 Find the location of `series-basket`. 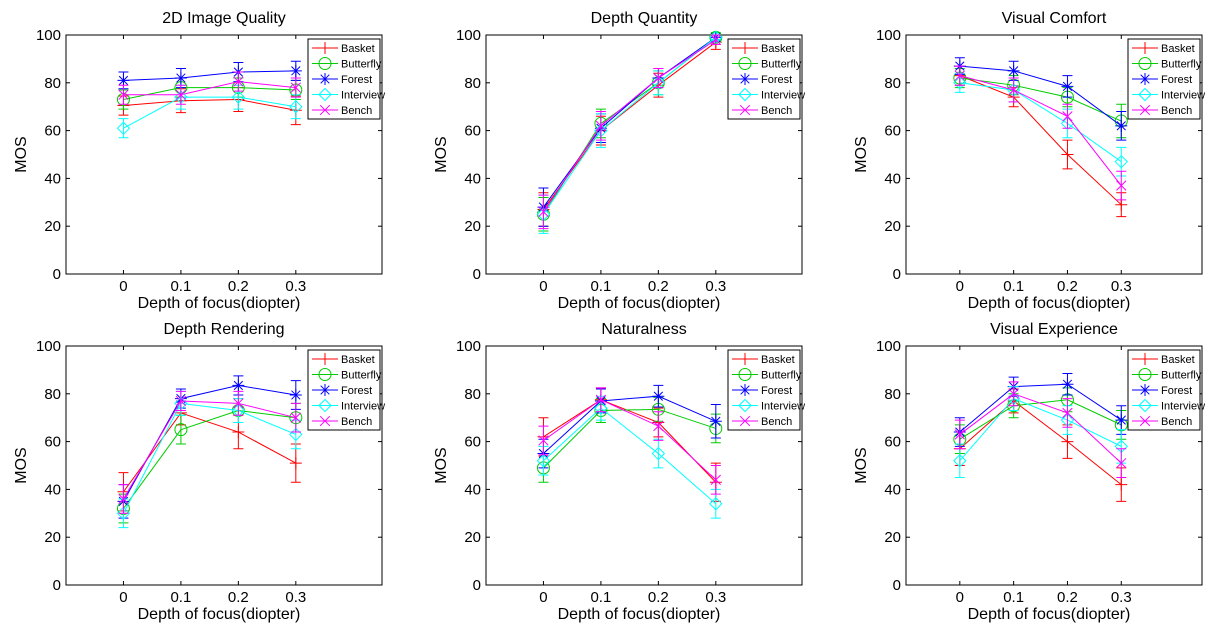

series-basket is located at coordinates (1040, 445).